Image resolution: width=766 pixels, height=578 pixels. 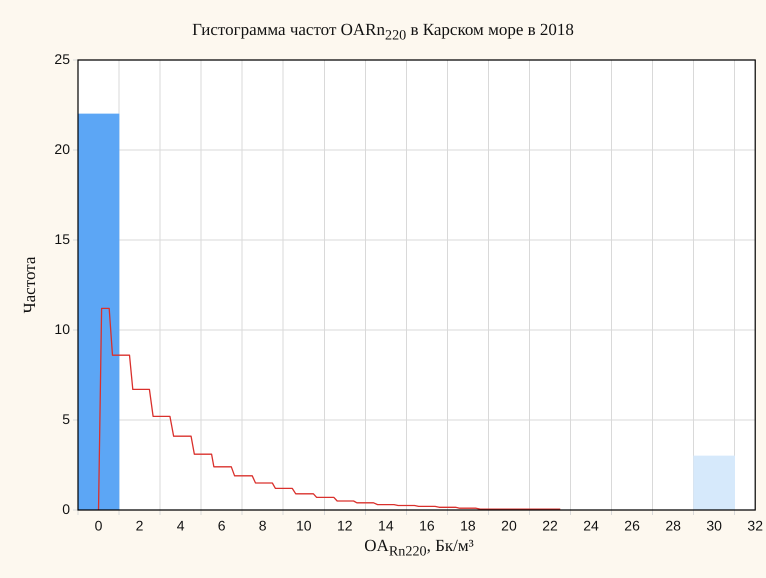 What do you see at coordinates (468, 525) in the screenshot?
I see `x-tick-label: 18` at bounding box center [468, 525].